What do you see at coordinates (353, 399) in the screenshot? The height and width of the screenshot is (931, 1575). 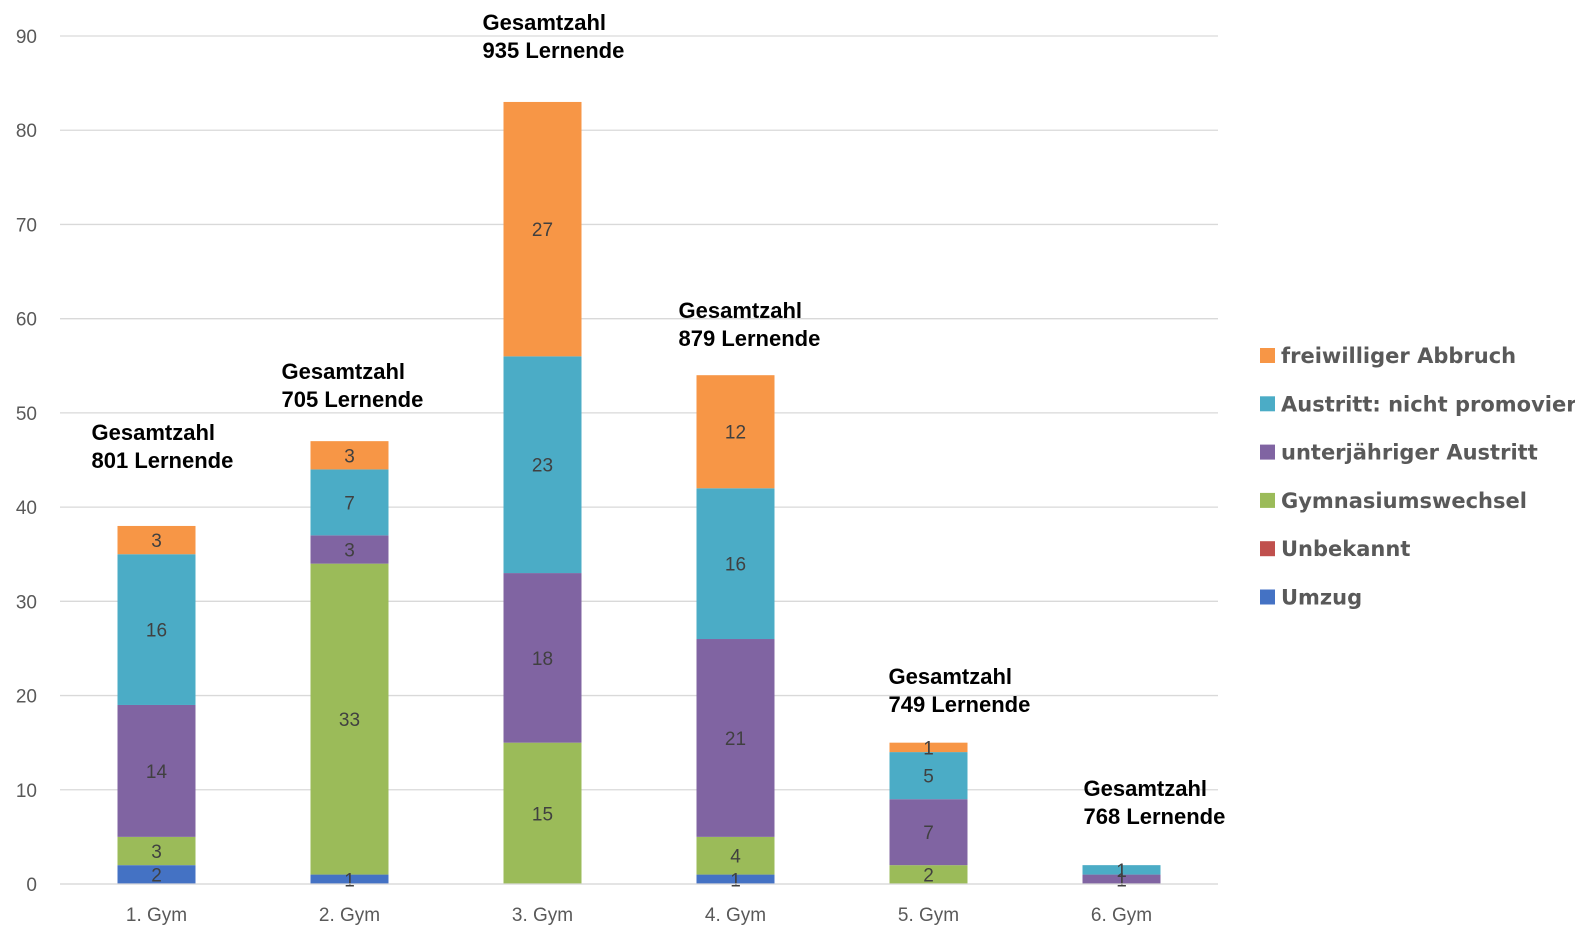 I see `total-annotation-count: 705 Lernende` at bounding box center [353, 399].